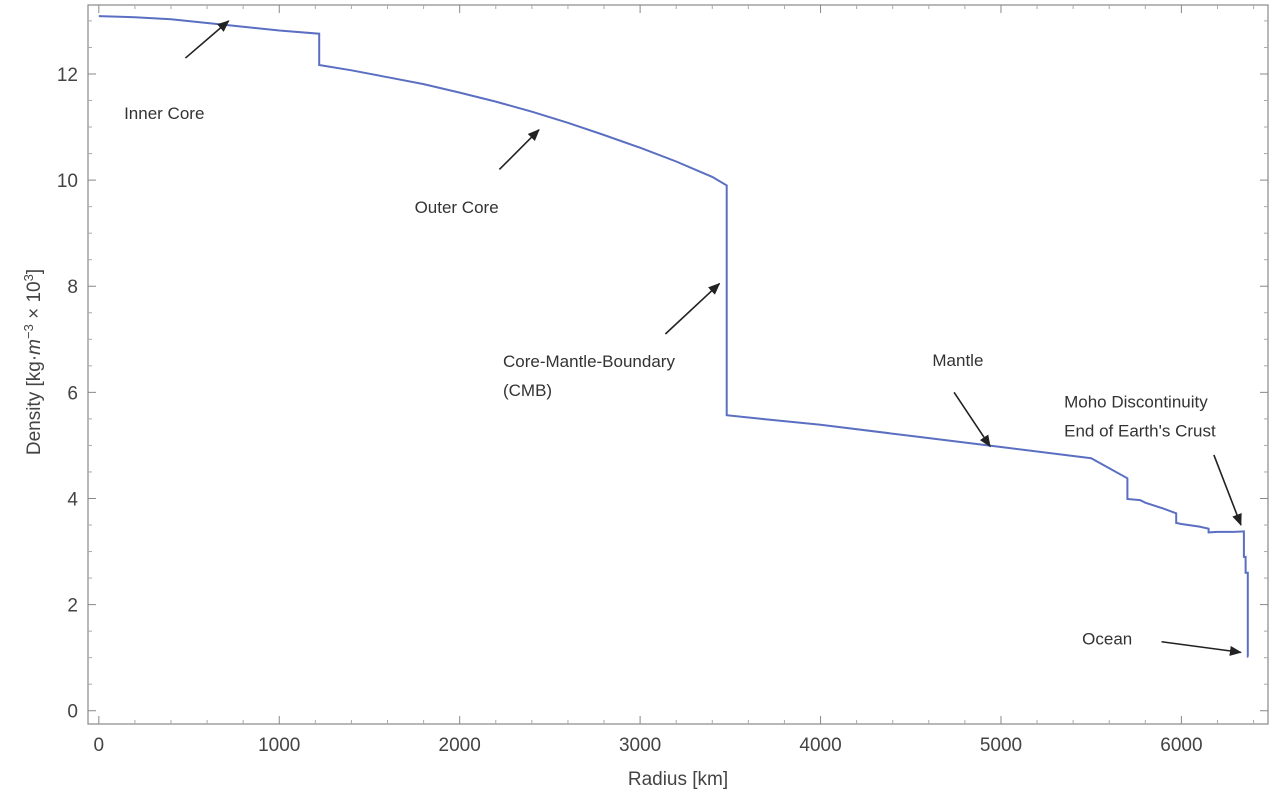 The height and width of the screenshot is (803, 1276). I want to click on x-tick-label: 1000, so click(279, 745).